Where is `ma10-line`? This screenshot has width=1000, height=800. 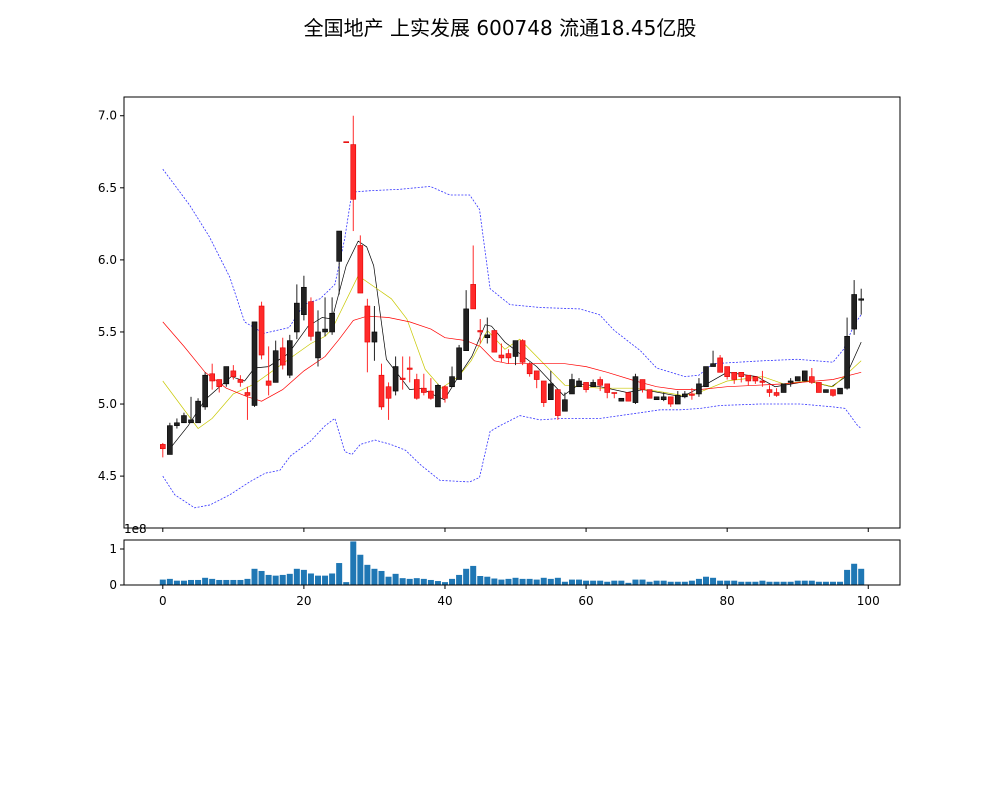 ma10-line is located at coordinates (512, 352).